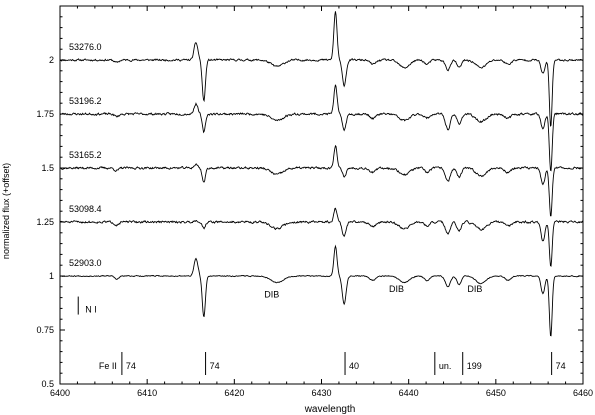 Image resolution: width=595 pixels, height=415 pixels. Describe the element at coordinates (108, 366) in the screenshot. I see `line-id-prefix: Fe II` at that location.